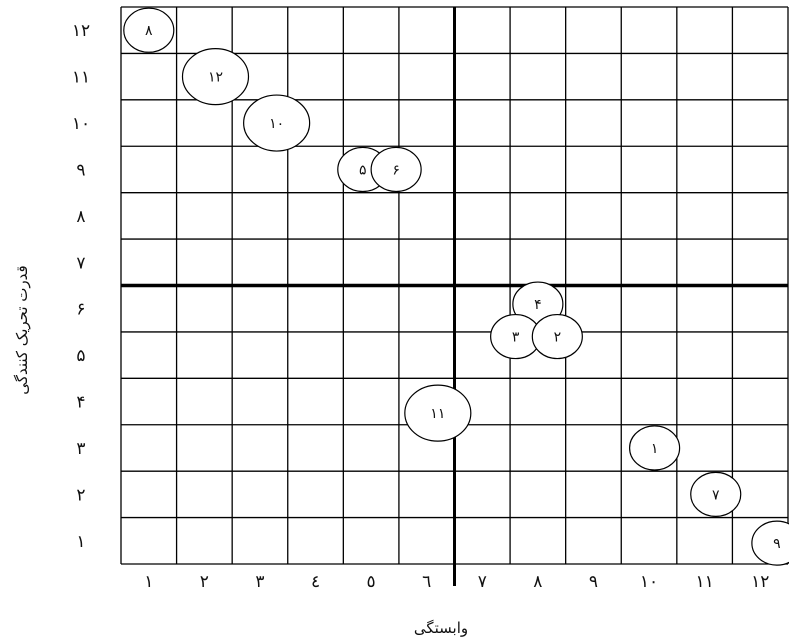  I want to click on data-point-label: ۶, so click(396, 170).